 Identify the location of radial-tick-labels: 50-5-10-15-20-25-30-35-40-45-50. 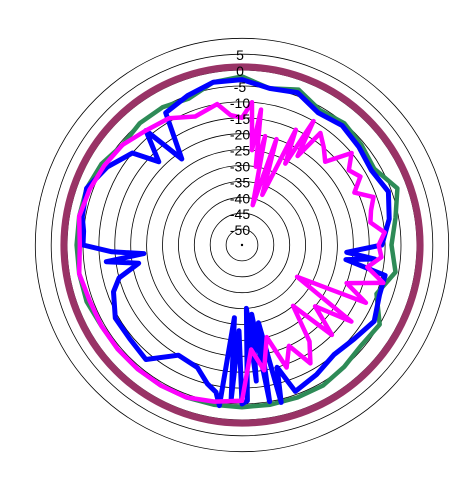
(240, 142).